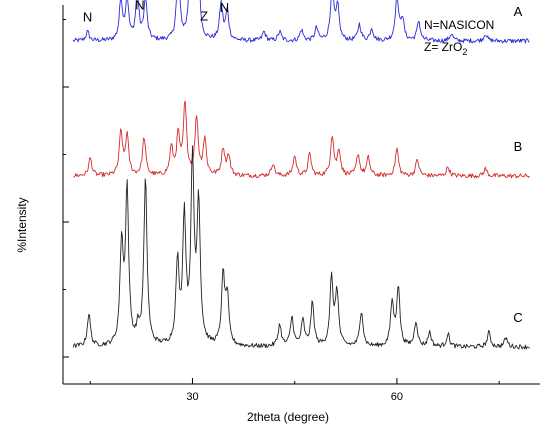  What do you see at coordinates (517, 317) in the screenshot?
I see `series-label-c: C` at bounding box center [517, 317].